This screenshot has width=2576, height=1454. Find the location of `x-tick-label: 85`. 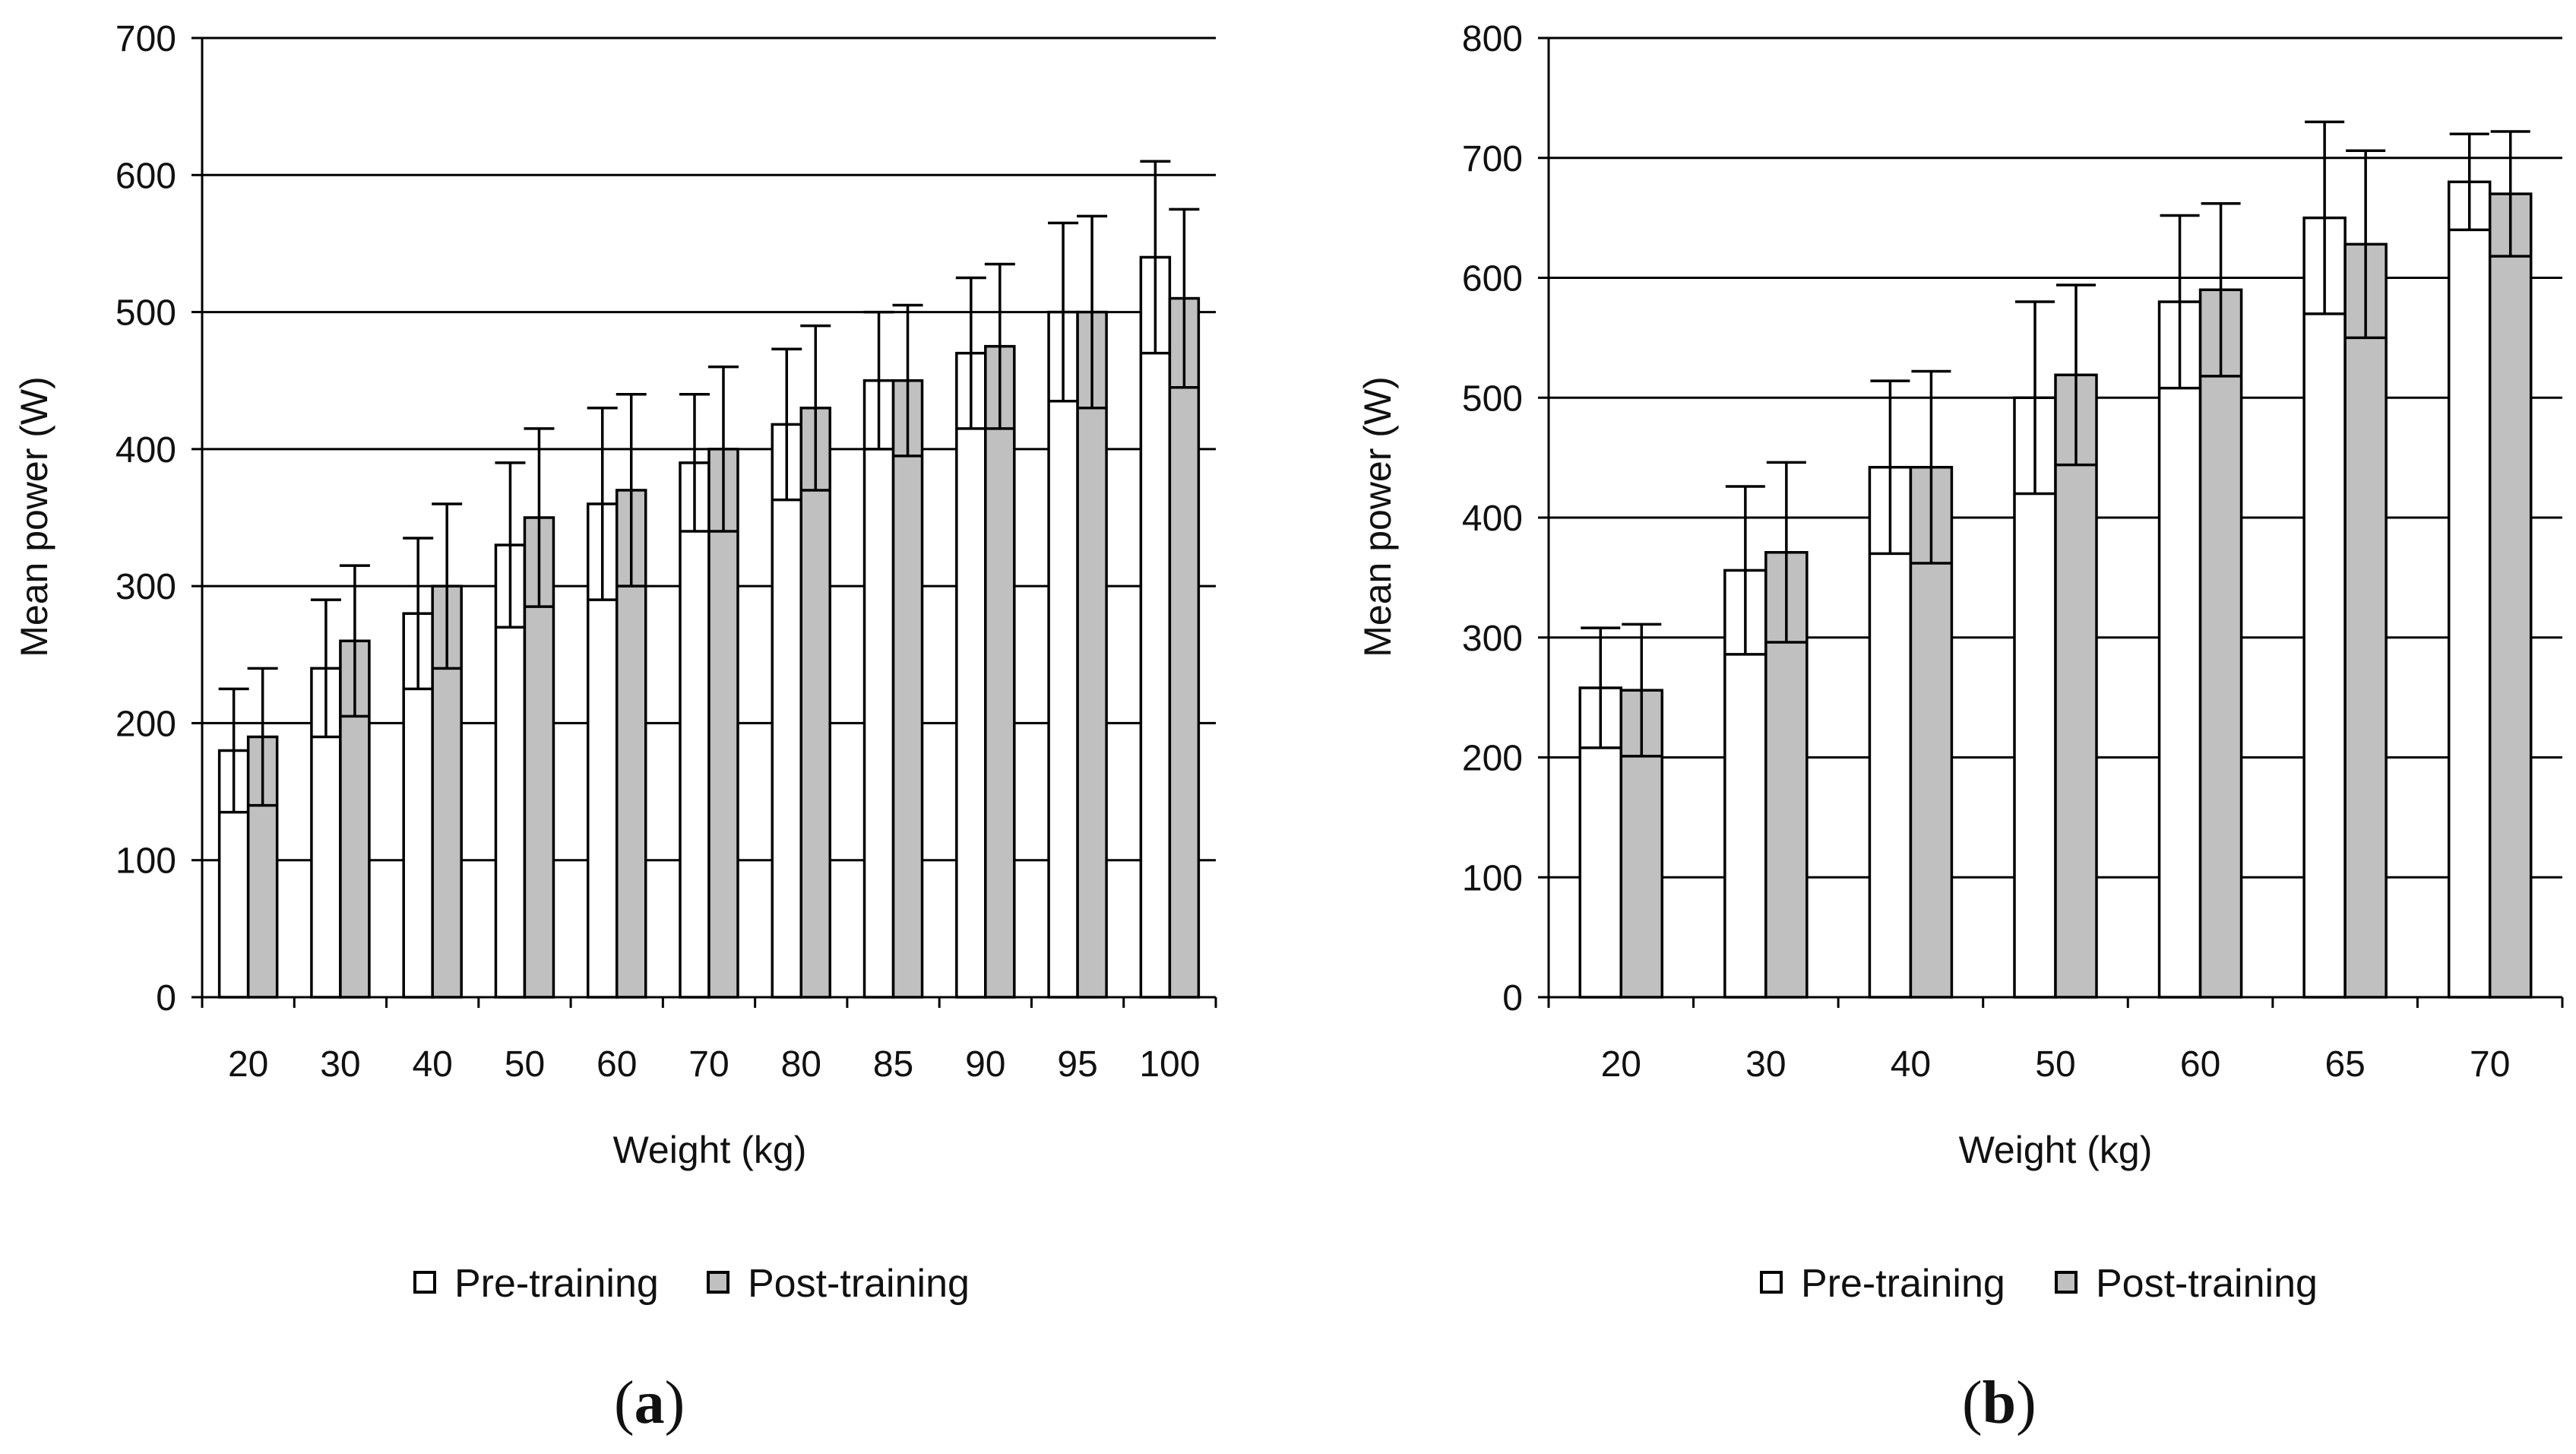

x-tick-label: 85 is located at coordinates (893, 1065).